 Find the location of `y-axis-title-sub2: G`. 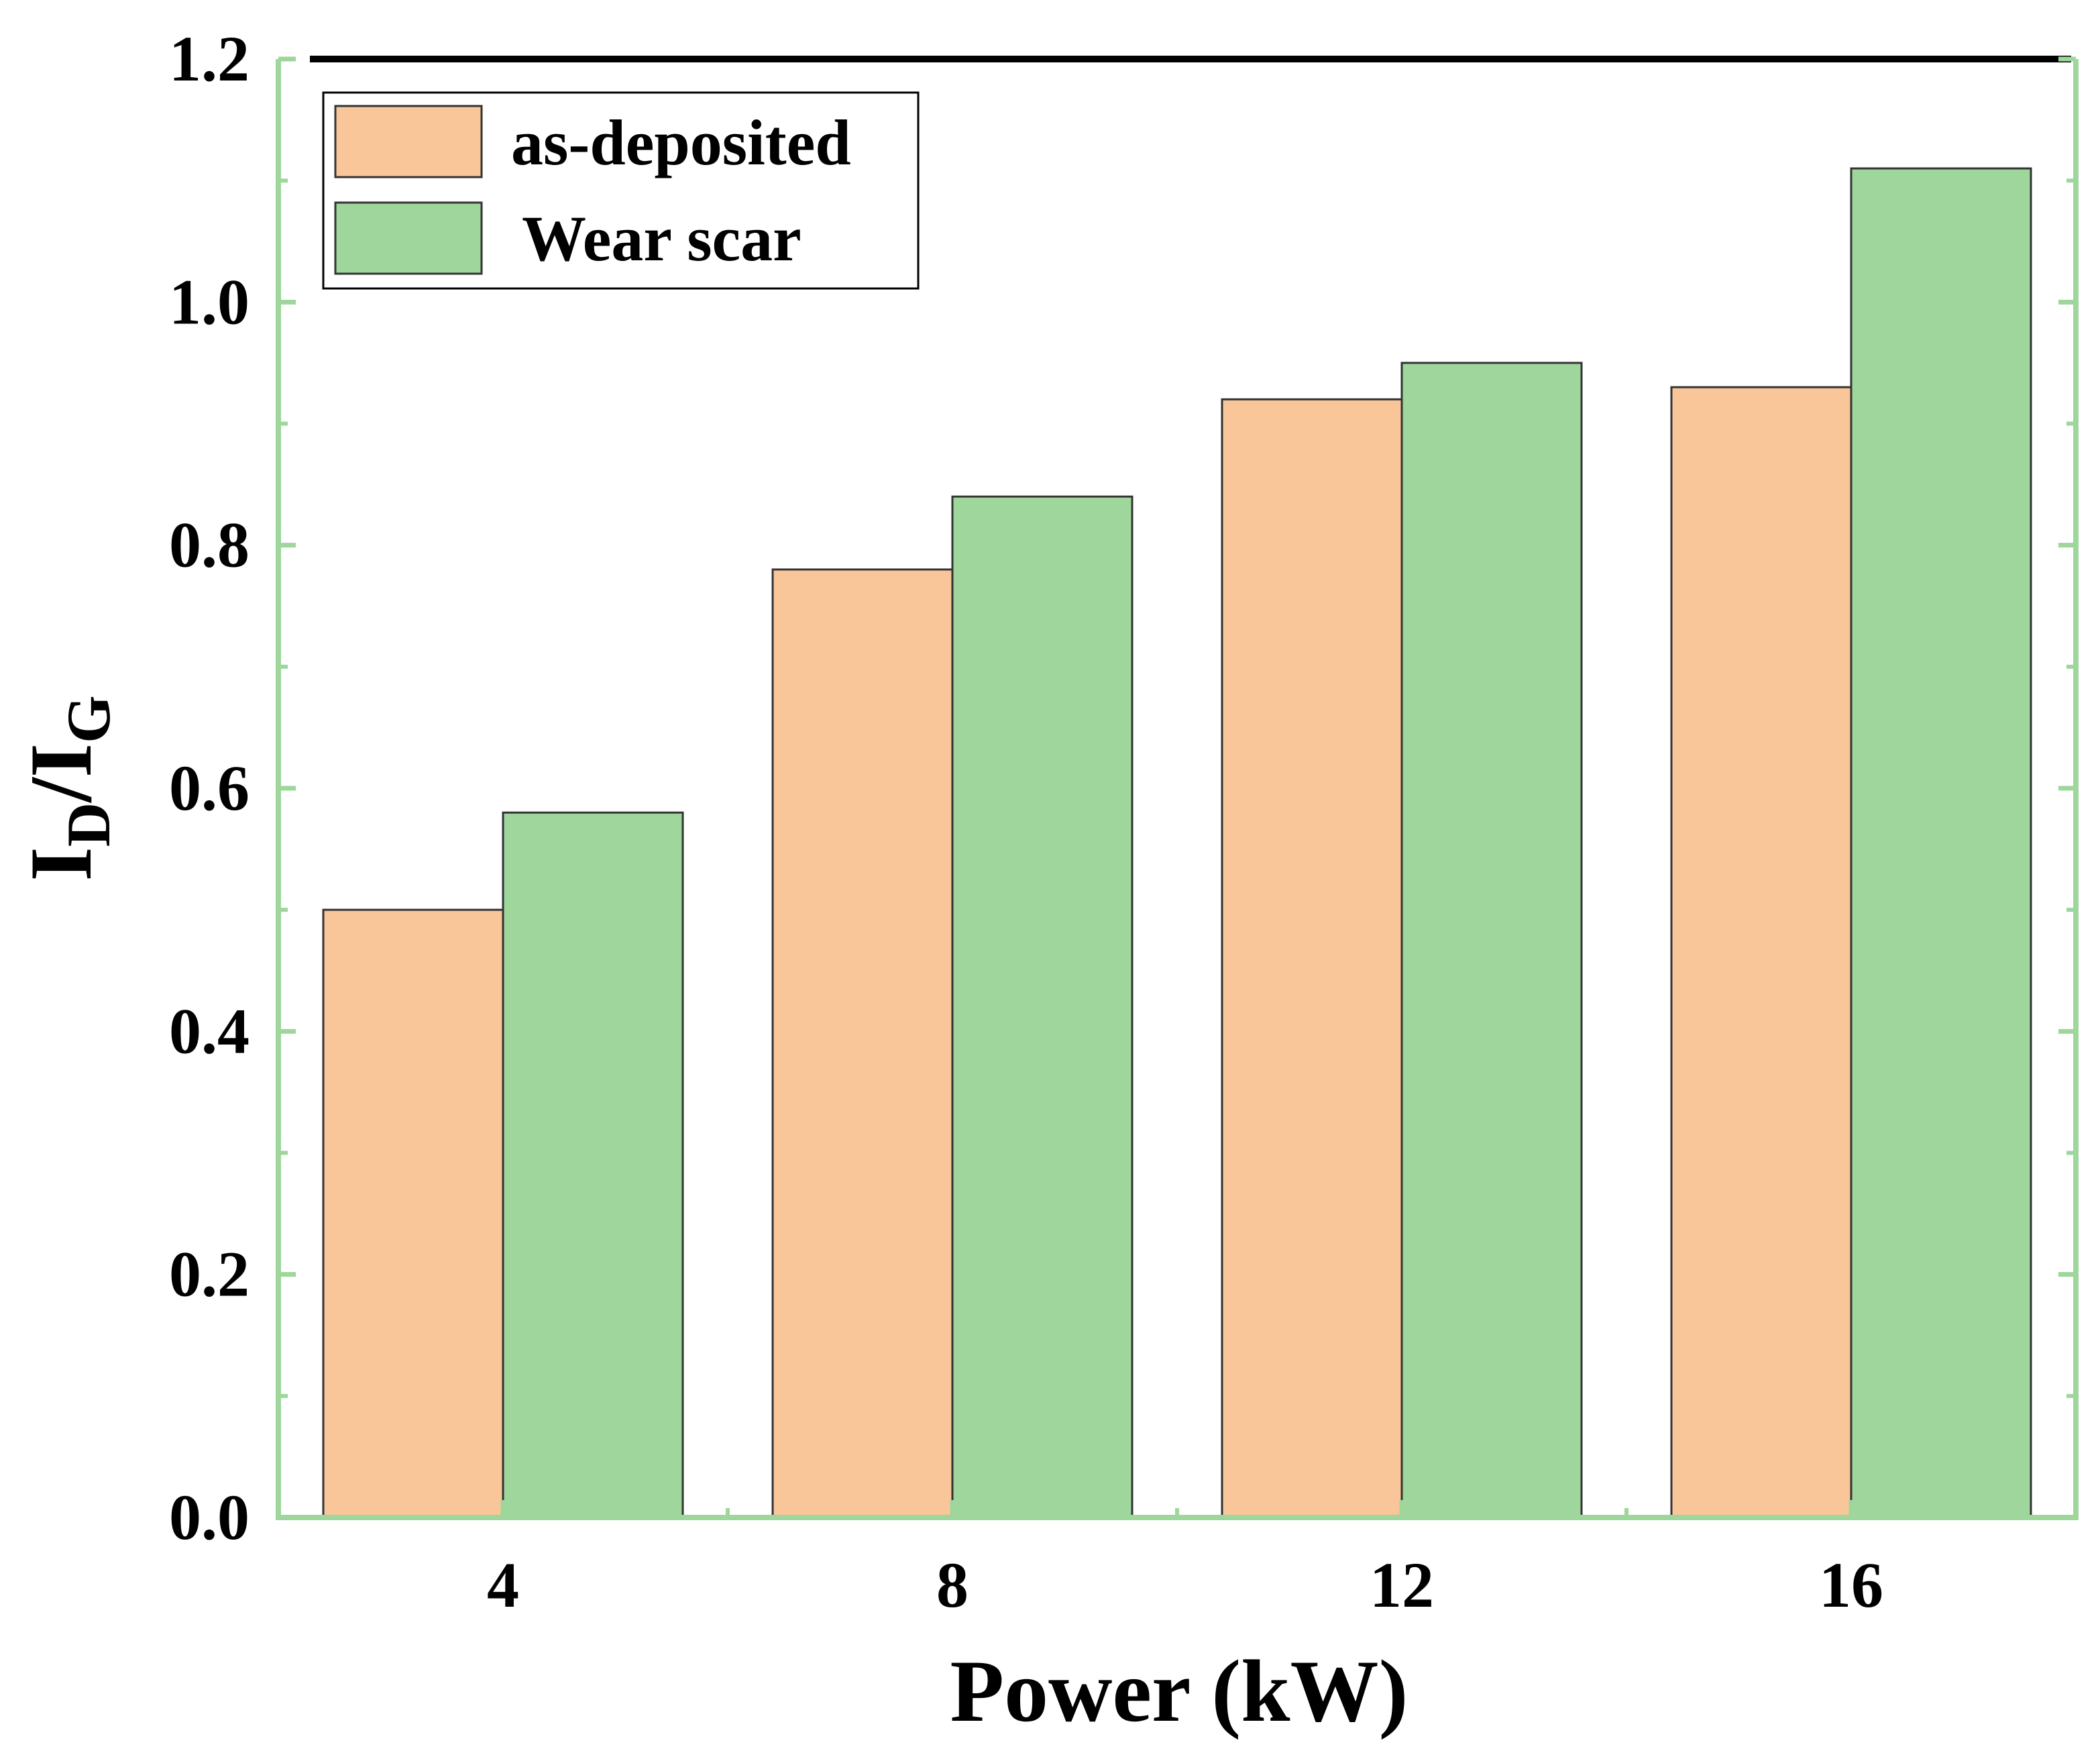

y-axis-title-sub2: G is located at coordinates (88, 719).